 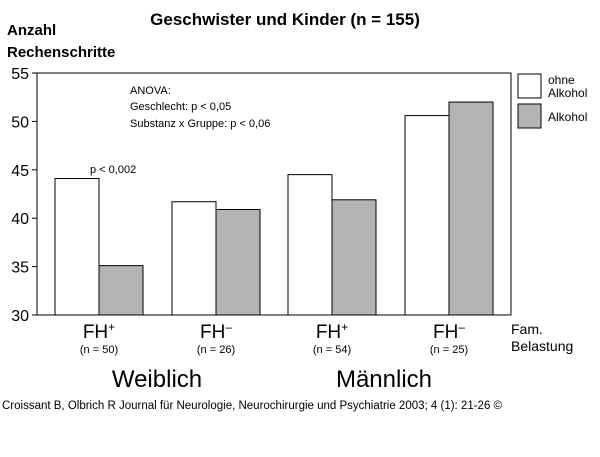 What do you see at coordinates (150, 91) in the screenshot?
I see `anova-line-1: ANOVA:` at bounding box center [150, 91].